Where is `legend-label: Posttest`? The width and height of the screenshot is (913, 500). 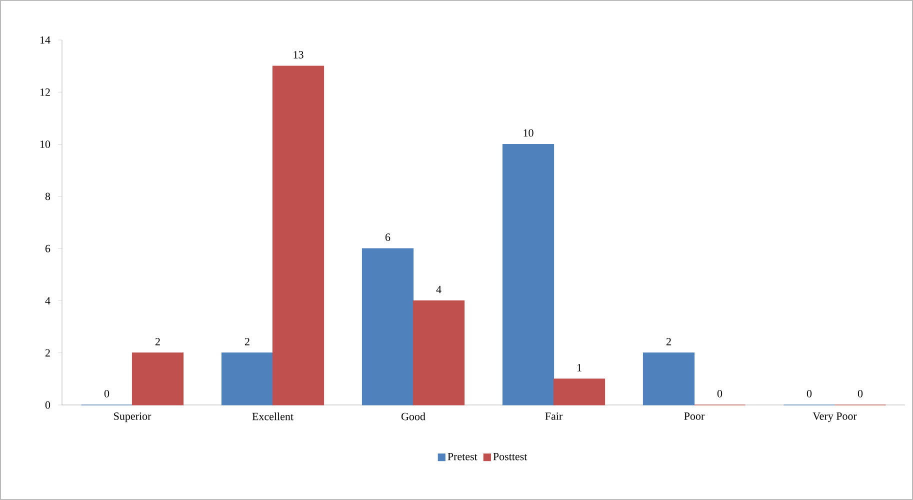 legend-label: Posttest is located at coordinates (510, 456).